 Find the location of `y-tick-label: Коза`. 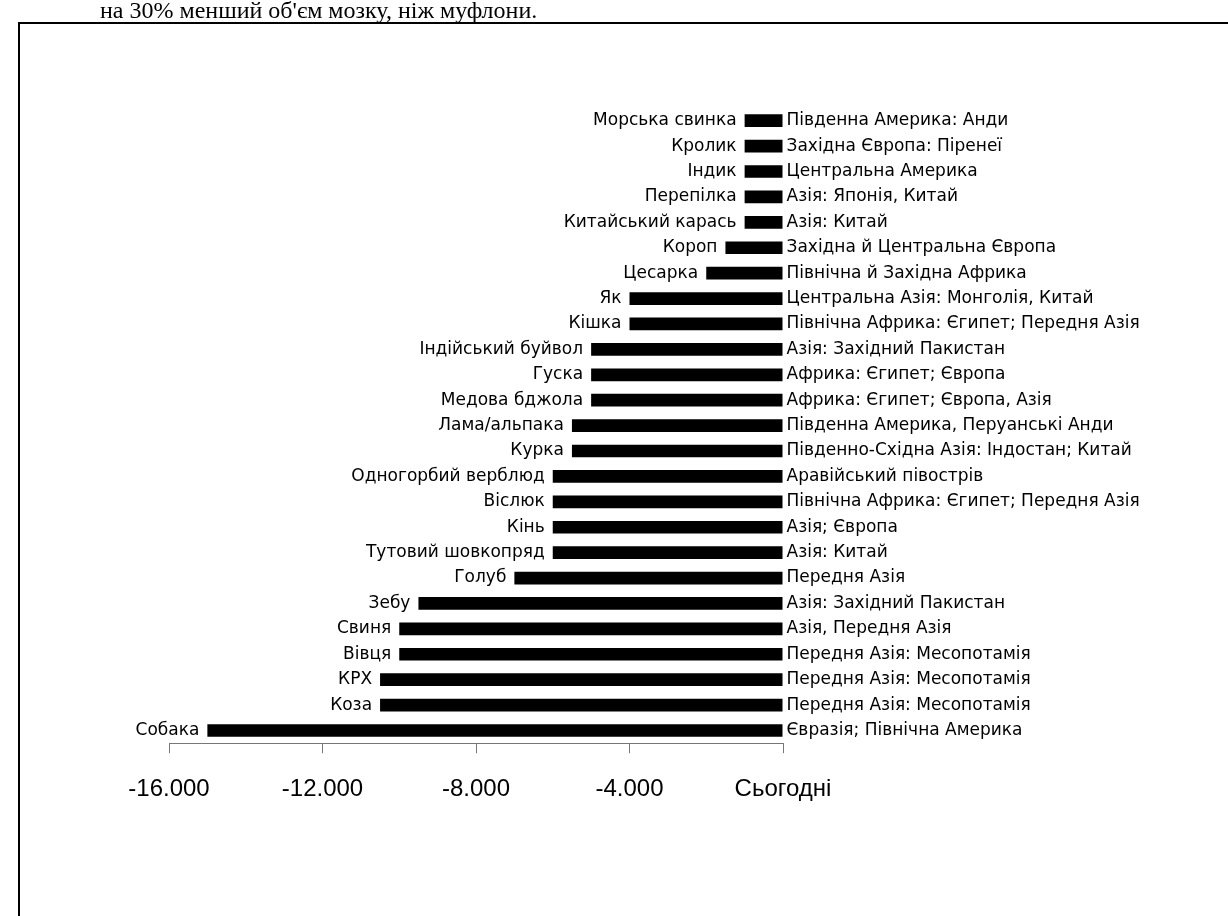

y-tick-label: Коза is located at coordinates (351, 703).